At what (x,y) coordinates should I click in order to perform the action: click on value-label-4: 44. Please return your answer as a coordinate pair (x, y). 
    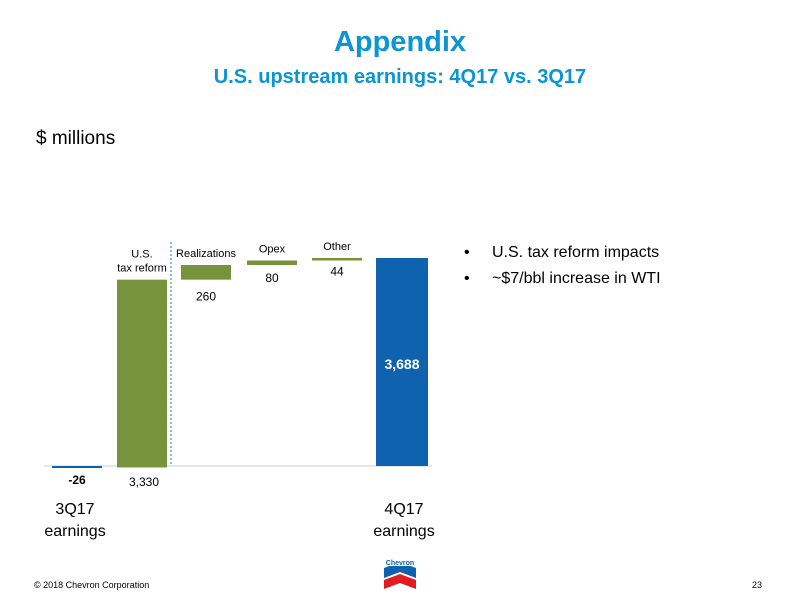
    Looking at the image, I should click on (337, 271).